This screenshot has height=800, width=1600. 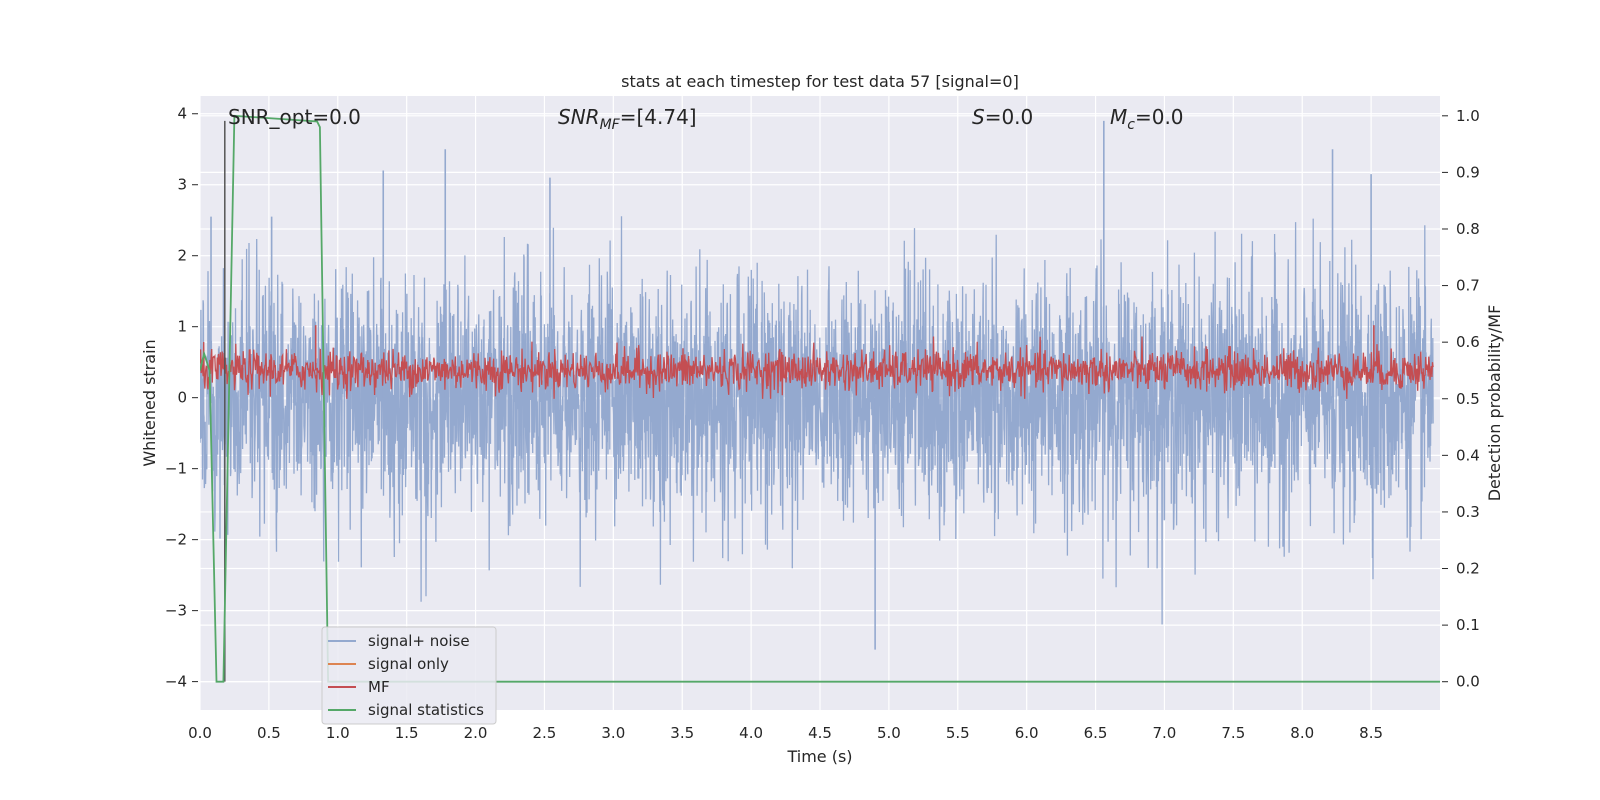 What do you see at coordinates (1468, 512) in the screenshot?
I see `y2-tick-label: 0.3` at bounding box center [1468, 512].